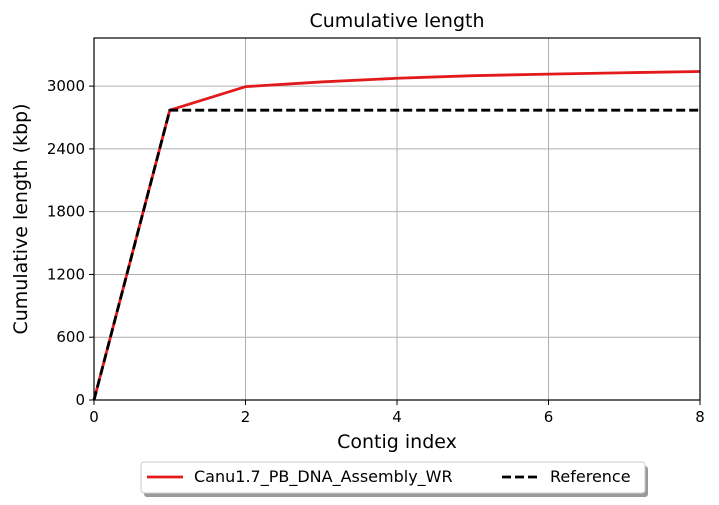 This screenshot has width=719, height=505. I want to click on legend-label-canu: Canu1.7_PB_DNA_Assembly_WR, so click(323, 477).